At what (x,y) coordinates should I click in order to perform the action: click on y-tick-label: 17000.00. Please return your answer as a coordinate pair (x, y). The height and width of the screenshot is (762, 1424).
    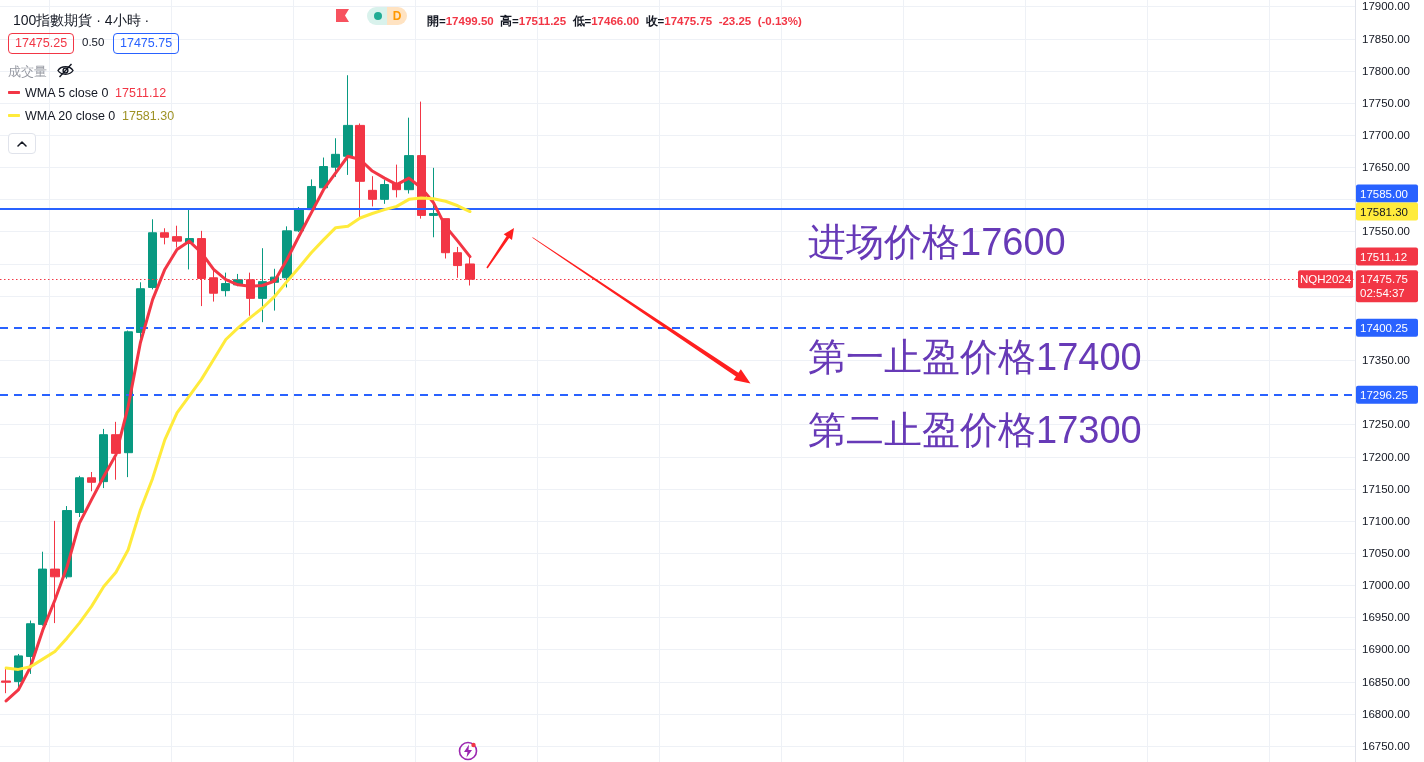
    Looking at the image, I should click on (1386, 585).